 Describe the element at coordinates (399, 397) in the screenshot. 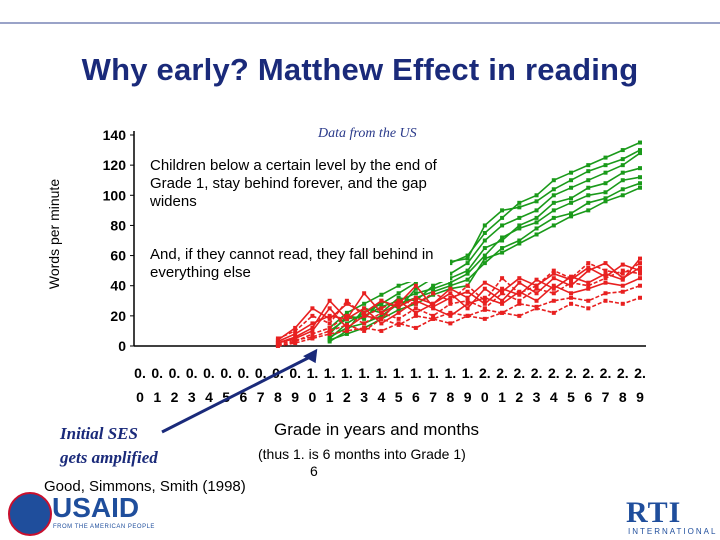

I see `x-tick-label-bottom: 5` at that location.